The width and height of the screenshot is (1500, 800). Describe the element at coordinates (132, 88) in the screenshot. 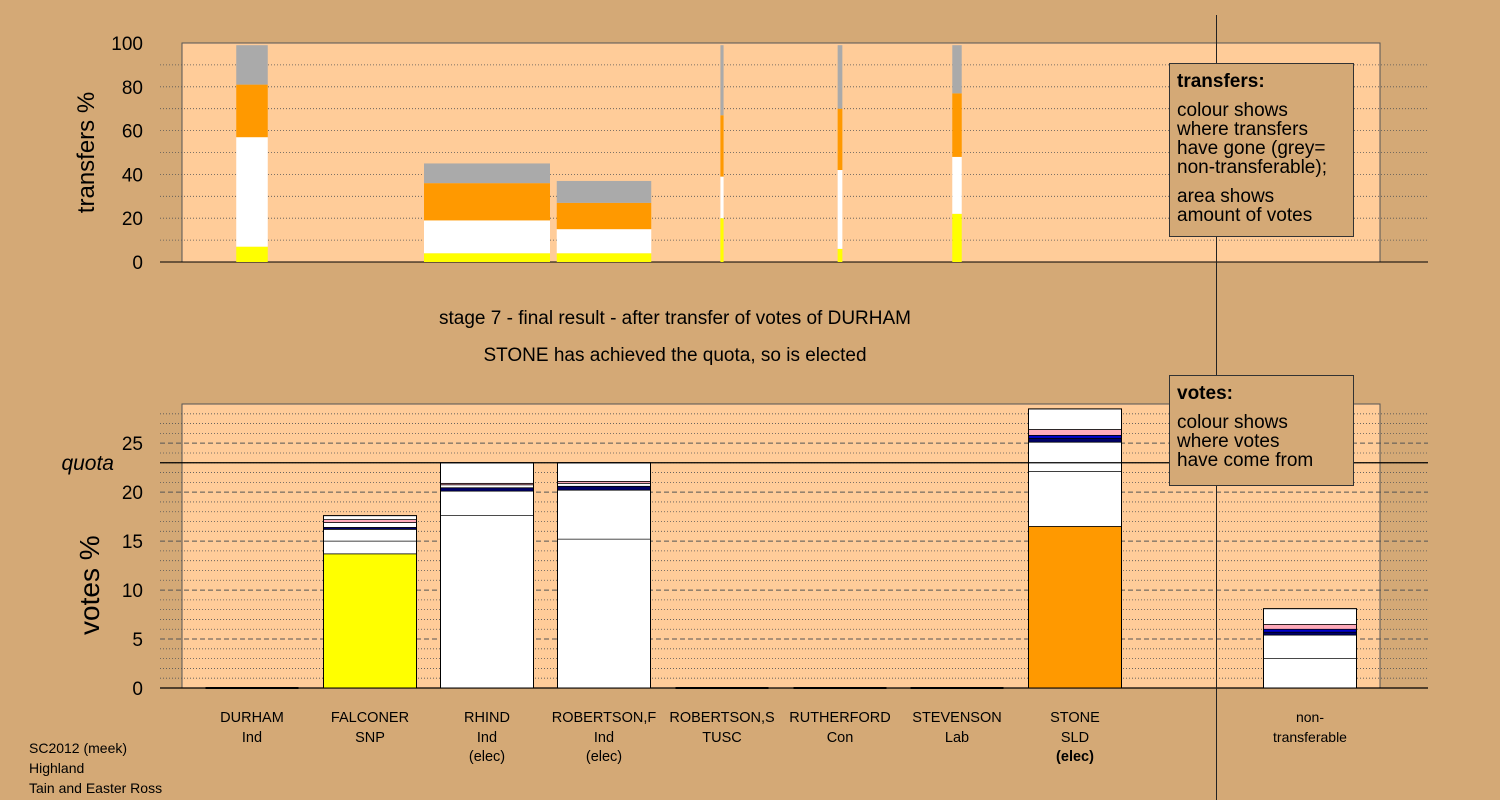

I see `transfers-y-tick-label: 80` at that location.